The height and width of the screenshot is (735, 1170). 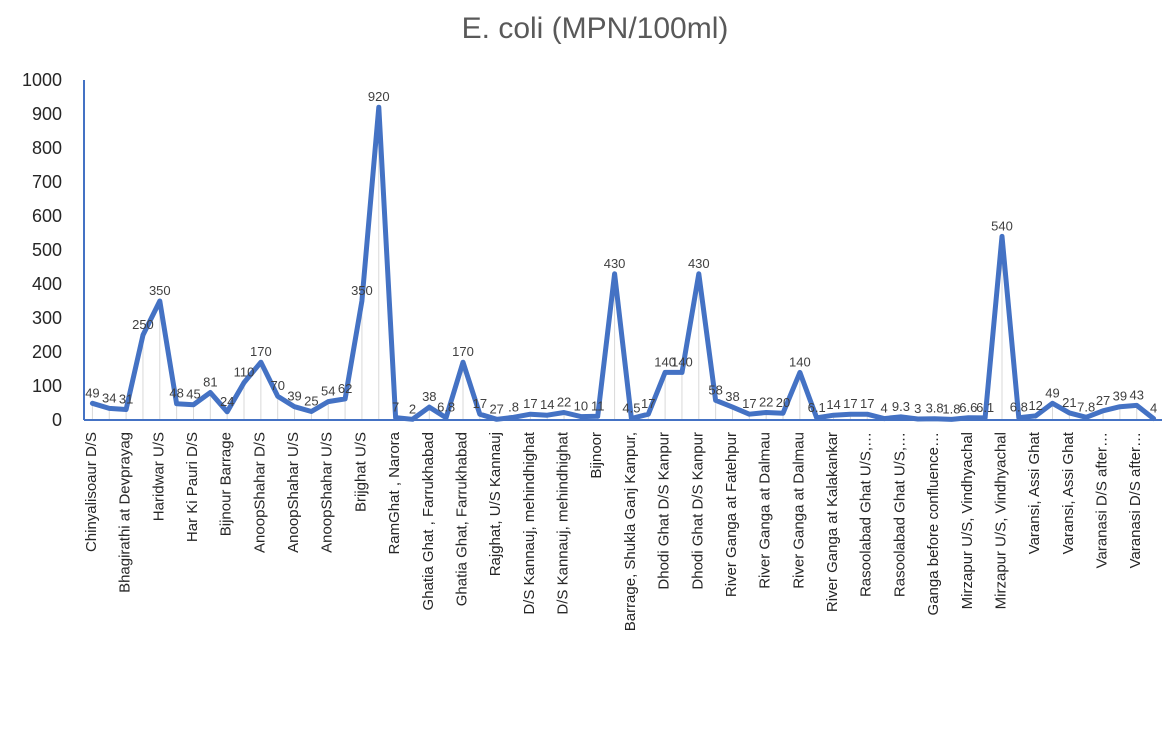 What do you see at coordinates (1035, 405) in the screenshot?
I see `data-label: 12` at bounding box center [1035, 405].